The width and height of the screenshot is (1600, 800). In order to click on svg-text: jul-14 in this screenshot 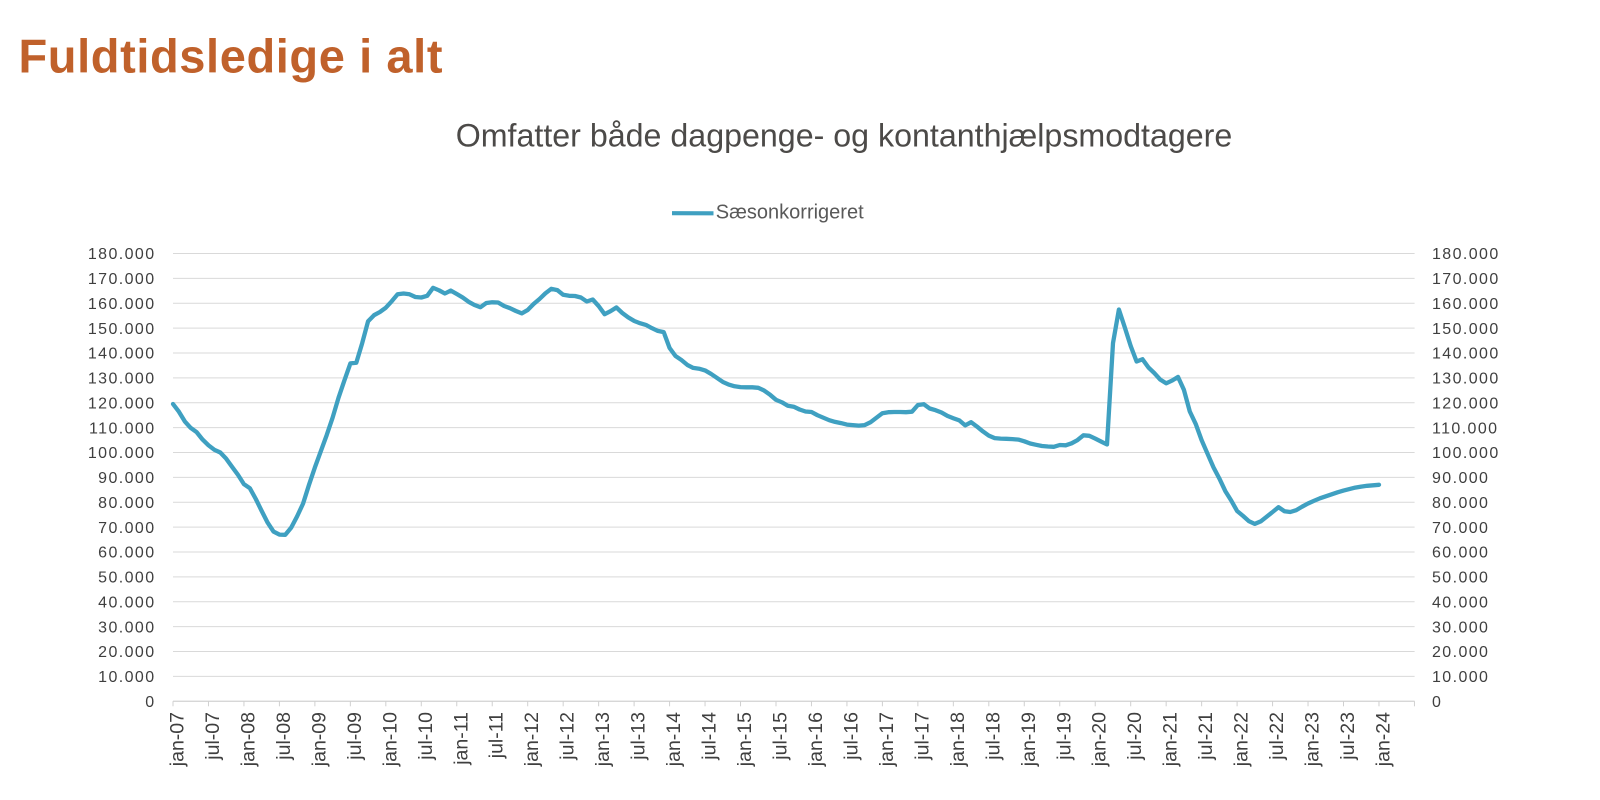, I will do `click(710, 736)`.